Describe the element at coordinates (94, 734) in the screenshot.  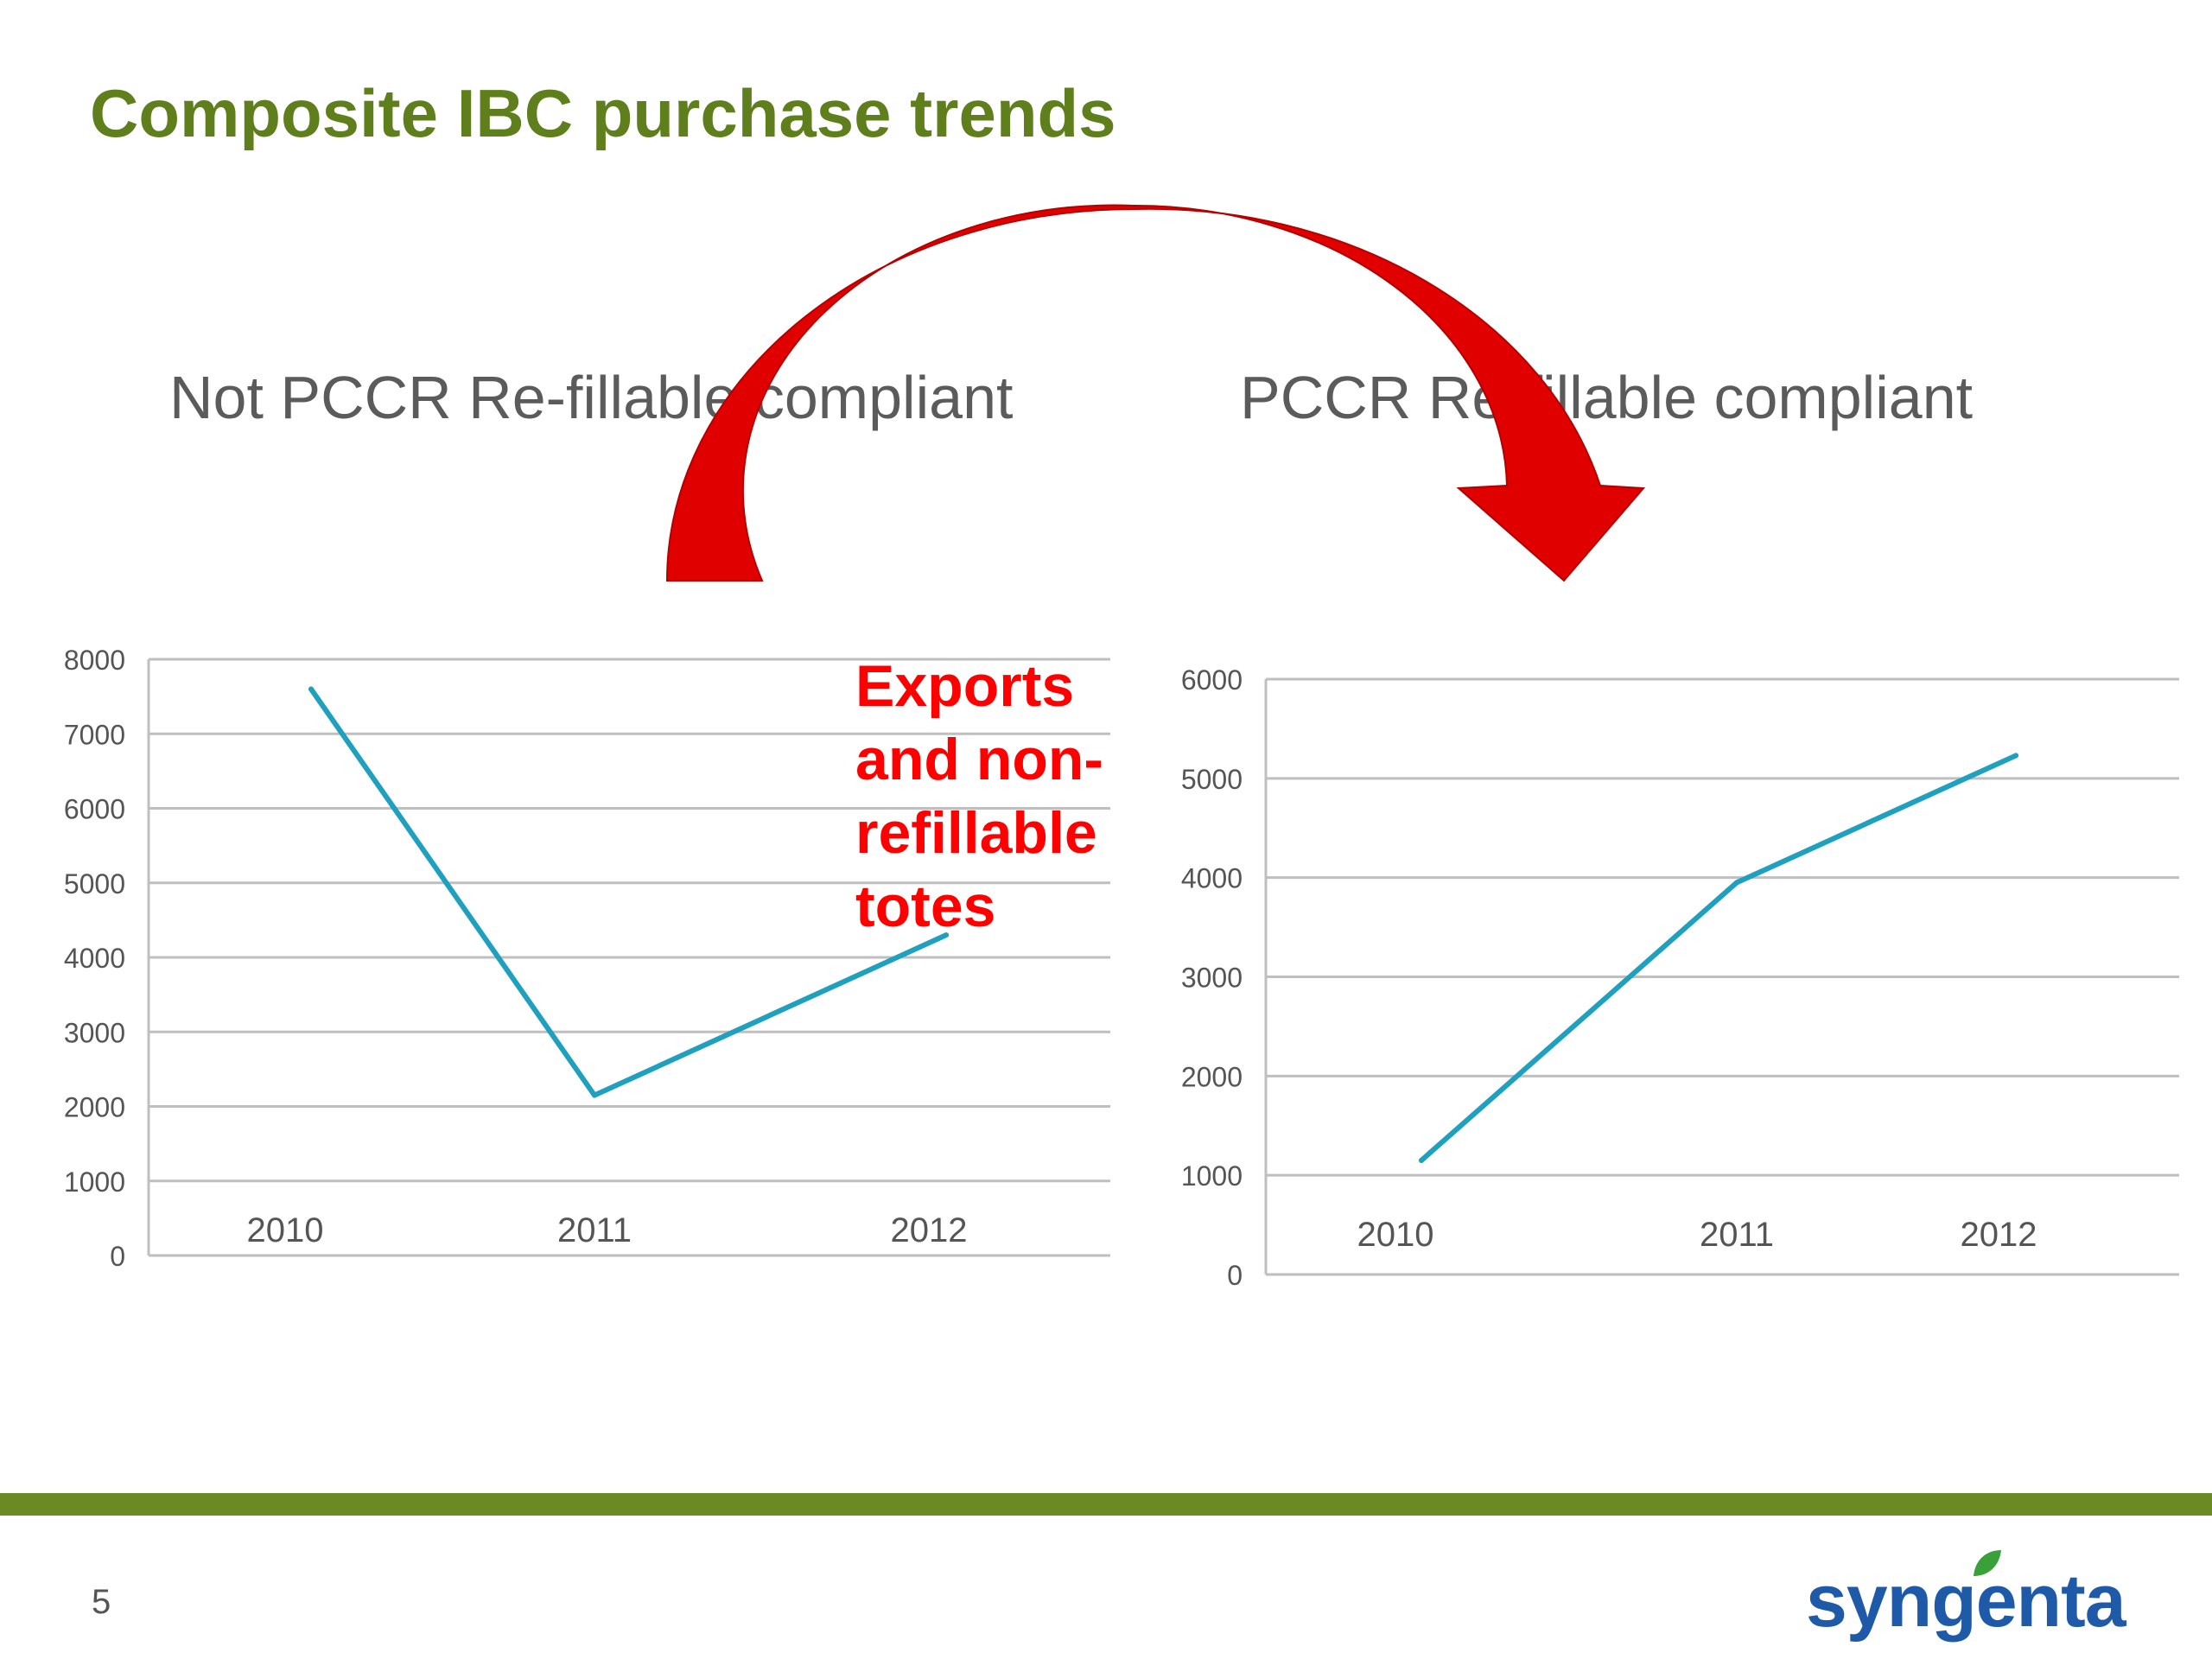
I see `y-tick-label: 7000` at that location.